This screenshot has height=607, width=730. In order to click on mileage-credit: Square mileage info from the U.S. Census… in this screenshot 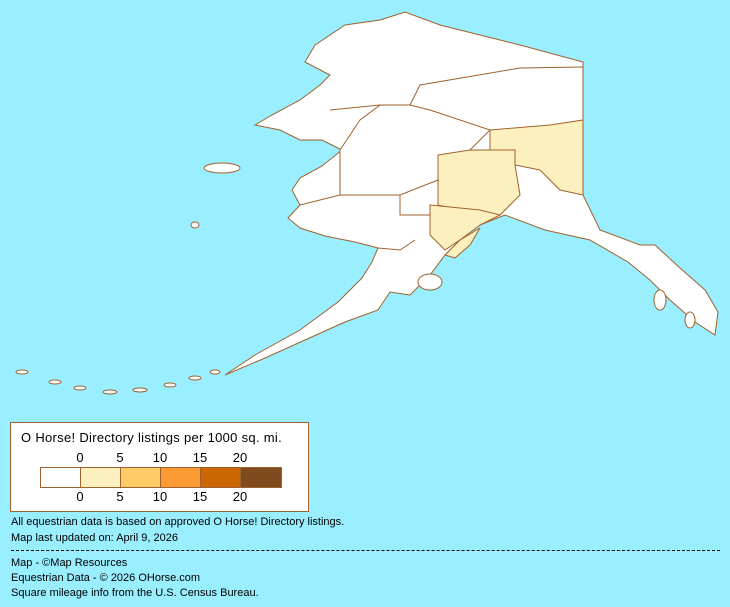, I will do `click(135, 593)`.